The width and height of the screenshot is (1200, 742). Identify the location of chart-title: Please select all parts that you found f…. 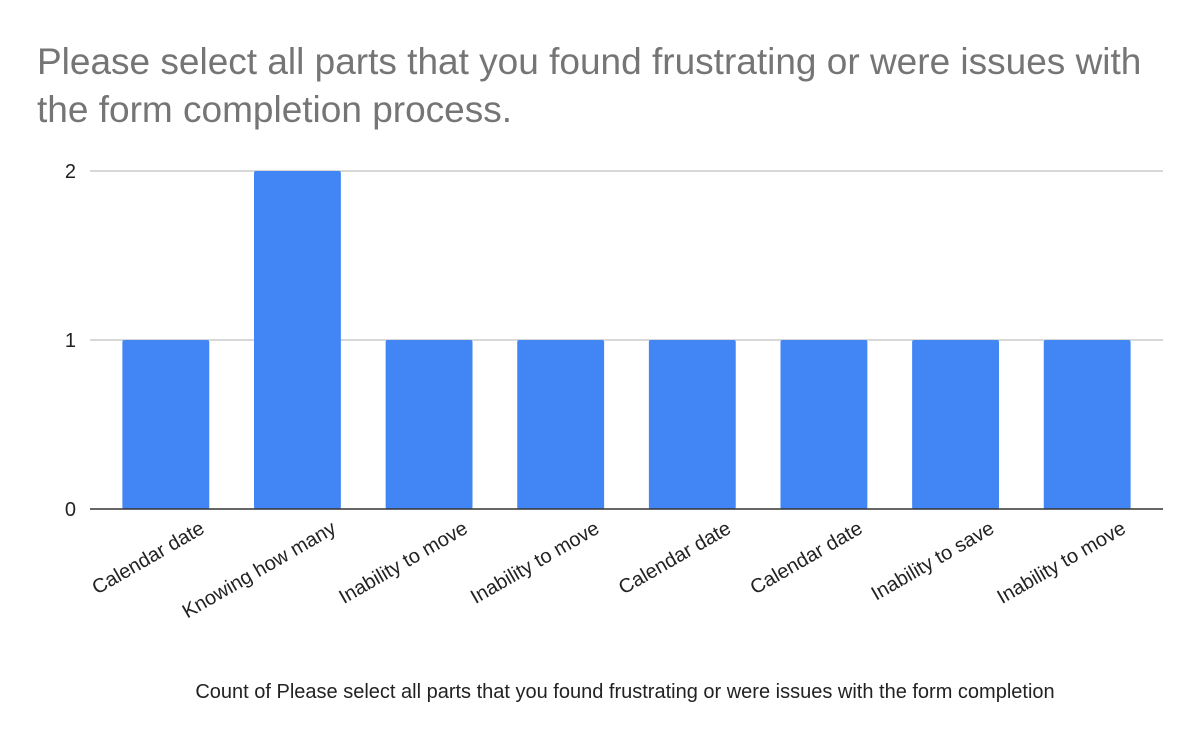
(589, 85).